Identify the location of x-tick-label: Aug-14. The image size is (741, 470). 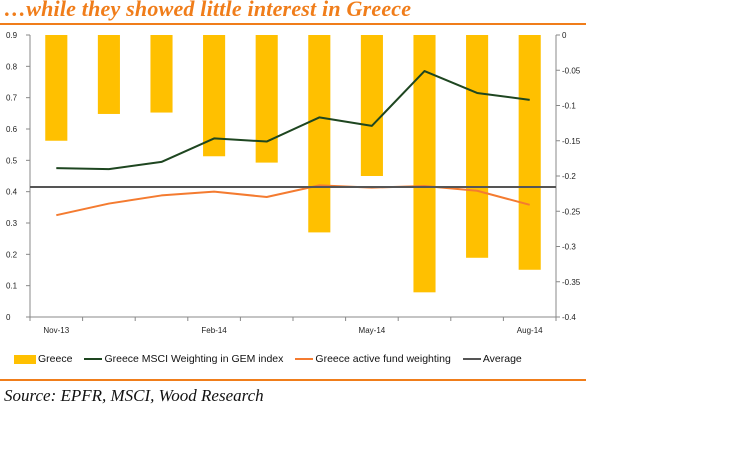
(530, 330).